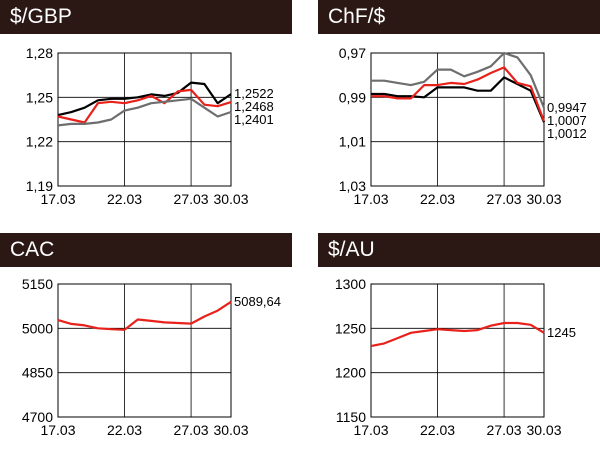  I want to click on chart-header-au: $/AU, so click(459, 250).